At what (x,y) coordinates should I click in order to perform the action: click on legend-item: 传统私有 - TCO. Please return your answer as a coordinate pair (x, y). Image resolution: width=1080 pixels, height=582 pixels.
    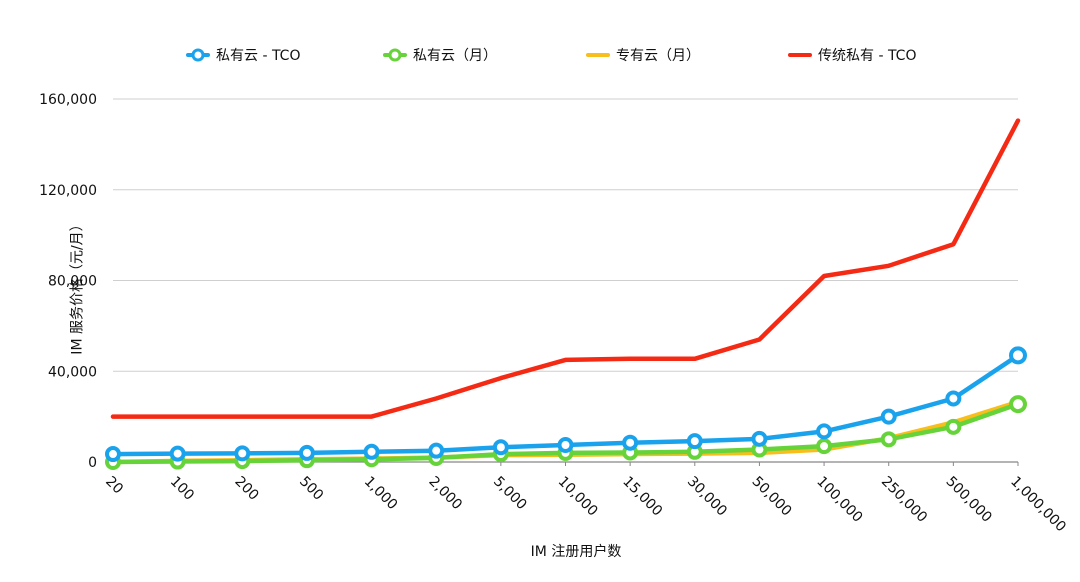
    Looking at the image, I should click on (852, 55).